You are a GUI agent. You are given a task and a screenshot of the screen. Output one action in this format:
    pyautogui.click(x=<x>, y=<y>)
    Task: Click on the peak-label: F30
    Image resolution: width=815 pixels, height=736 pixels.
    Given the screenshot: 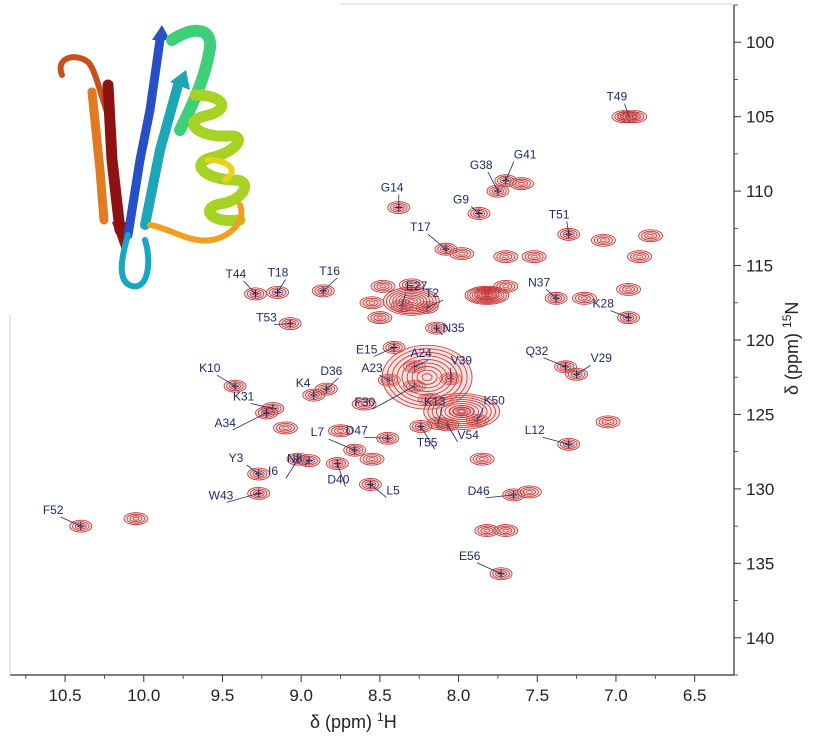 What is the action you would take?
    pyautogui.click(x=364, y=402)
    